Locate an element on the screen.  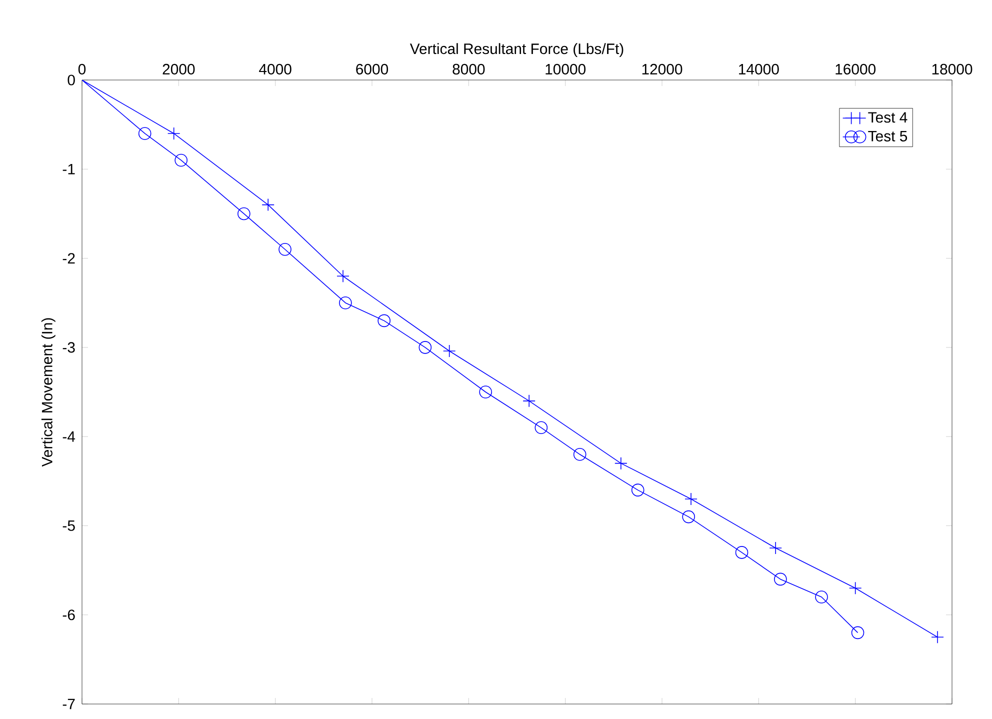
x-tick-label: 2000 is located at coordinates (178, 69).